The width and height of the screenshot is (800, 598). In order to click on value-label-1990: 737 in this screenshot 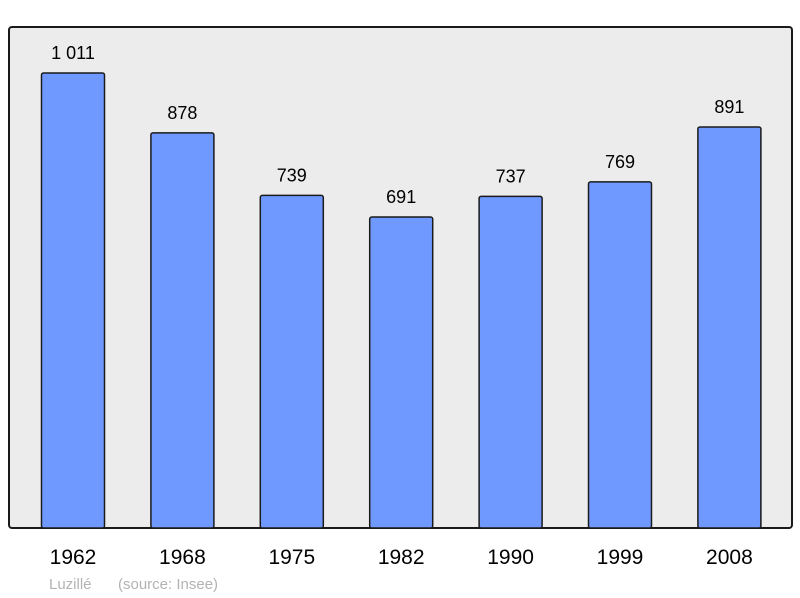, I will do `click(511, 176)`.